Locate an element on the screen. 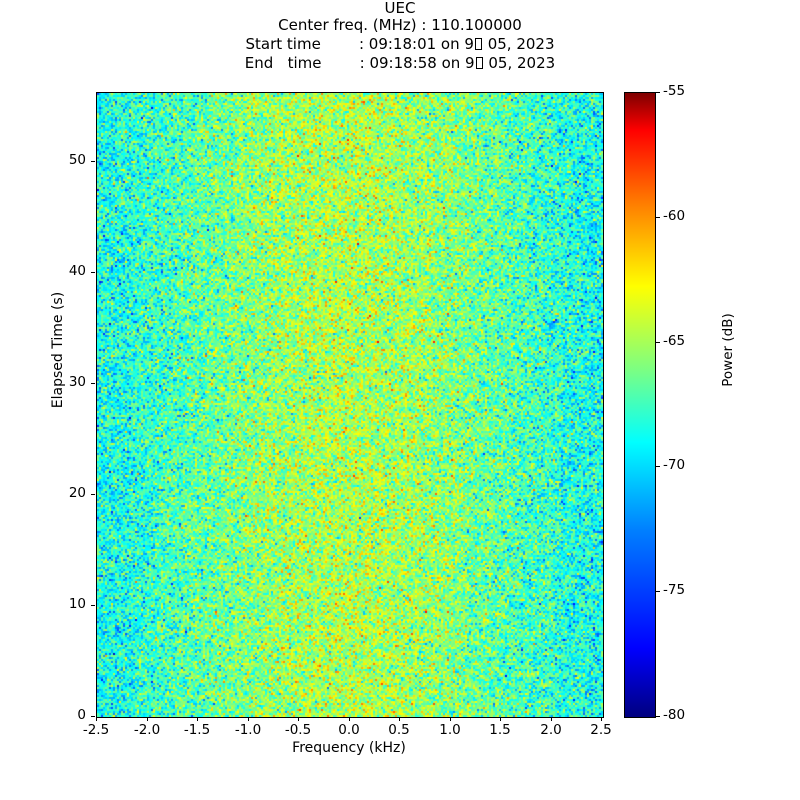  x-axis-tick-label: 2.5 is located at coordinates (601, 730).